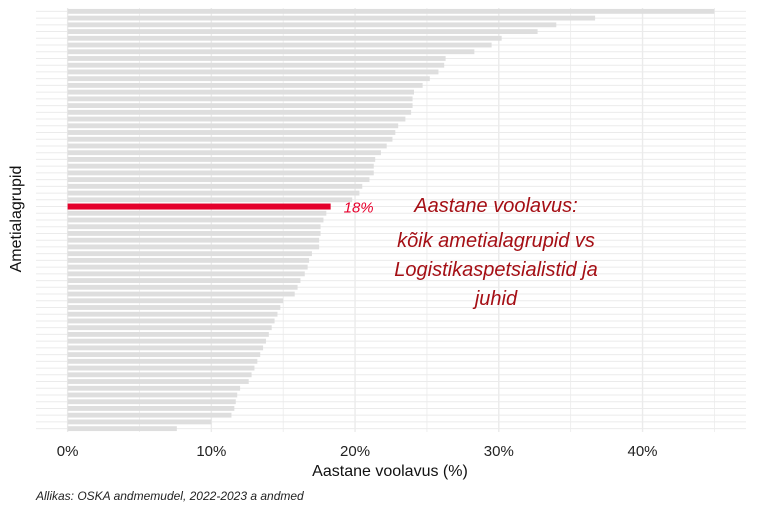 The image size is (768, 512). Describe the element at coordinates (68, 451) in the screenshot. I see `x-tick-label: 0%` at that location.